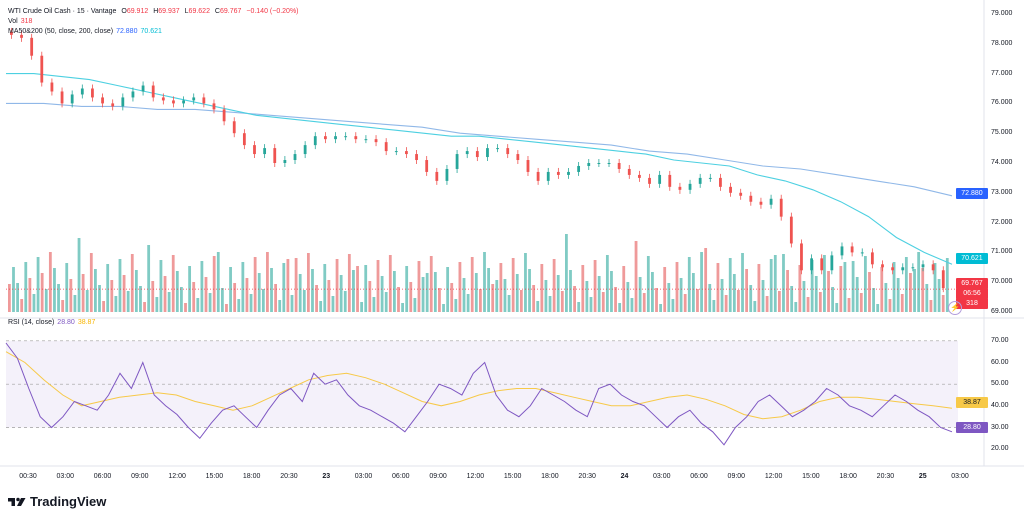 This screenshot has width=1024, height=518. What do you see at coordinates (922, 476) in the screenshot?
I see `time-axis-label: 25` at bounding box center [922, 476].